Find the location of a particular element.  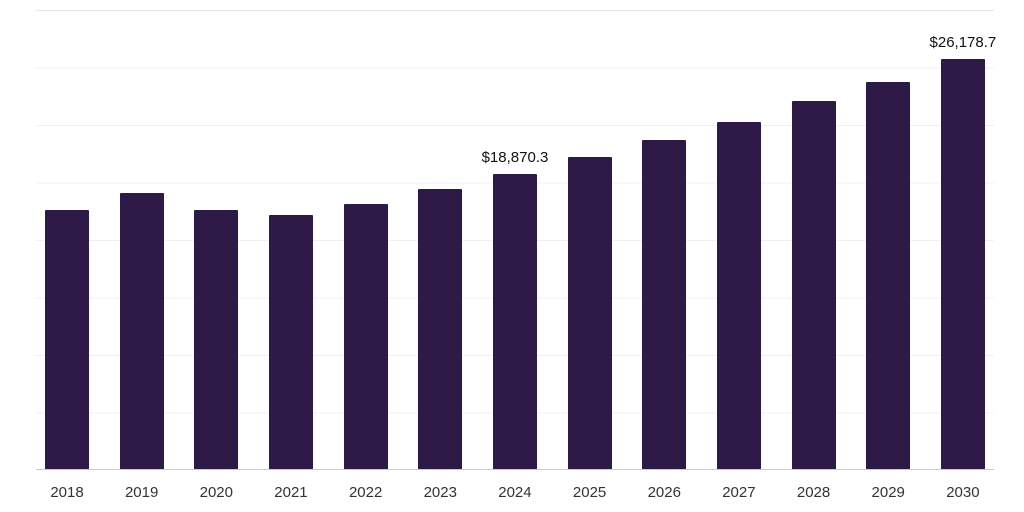

bar-column-2023: 2023 is located at coordinates (440, 256).